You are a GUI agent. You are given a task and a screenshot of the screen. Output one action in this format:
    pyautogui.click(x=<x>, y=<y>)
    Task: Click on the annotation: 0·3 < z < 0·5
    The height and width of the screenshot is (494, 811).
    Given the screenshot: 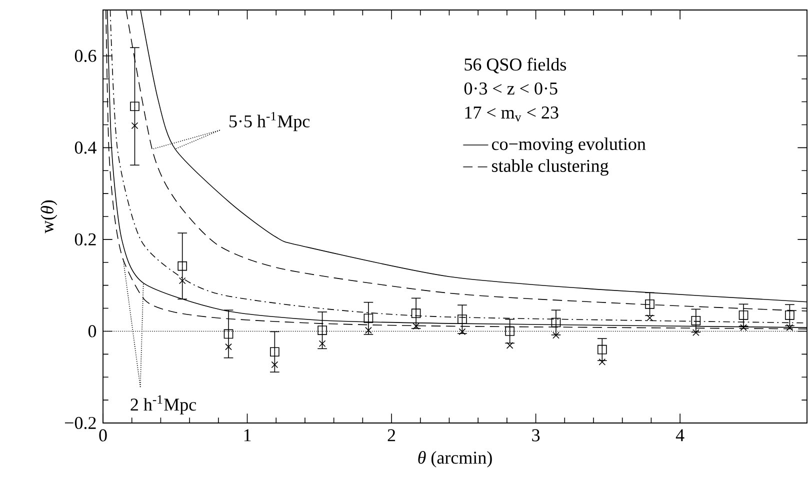 What is the action you would take?
    pyautogui.click(x=511, y=88)
    